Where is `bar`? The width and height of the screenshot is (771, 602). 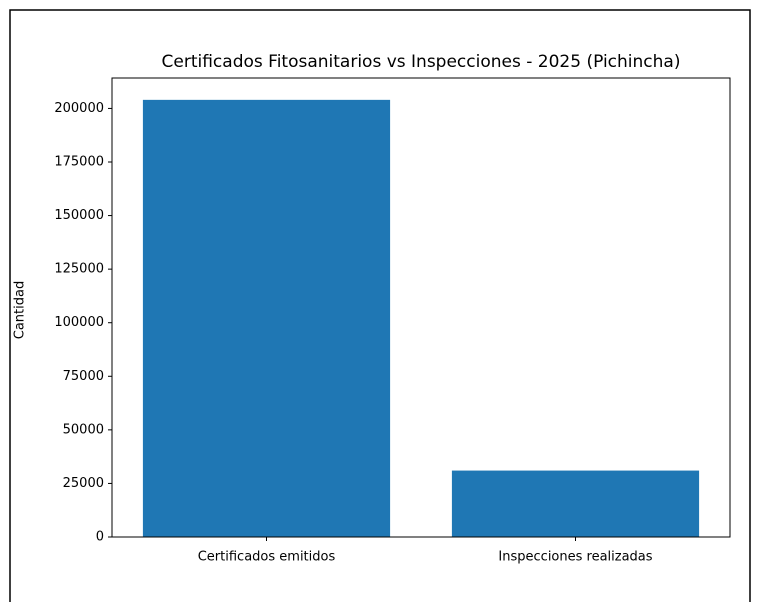 bar is located at coordinates (575, 503).